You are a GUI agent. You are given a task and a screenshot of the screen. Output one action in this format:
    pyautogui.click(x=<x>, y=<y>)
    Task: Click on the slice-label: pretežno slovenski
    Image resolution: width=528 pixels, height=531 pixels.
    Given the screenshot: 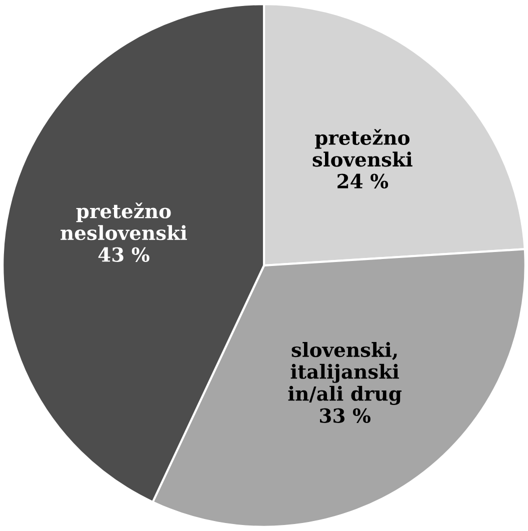 What is the action you would take?
    pyautogui.click(x=362, y=148)
    